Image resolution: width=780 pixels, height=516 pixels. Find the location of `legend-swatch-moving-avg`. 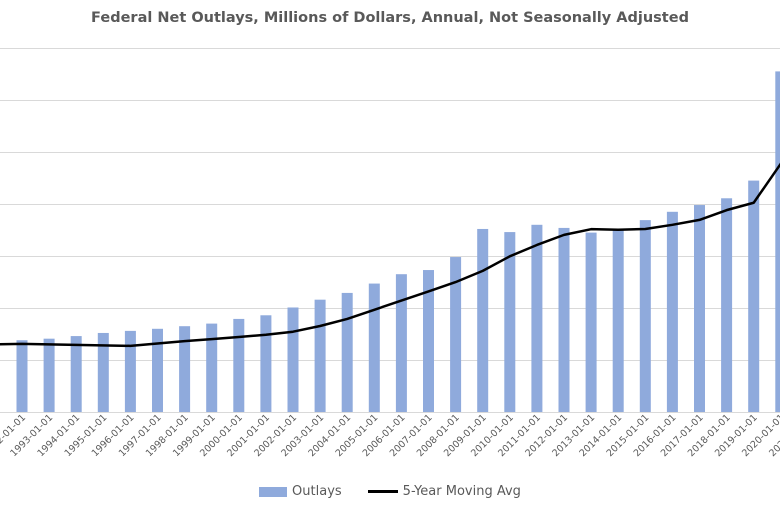

legend-swatch-moving-avg is located at coordinates (382, 491).